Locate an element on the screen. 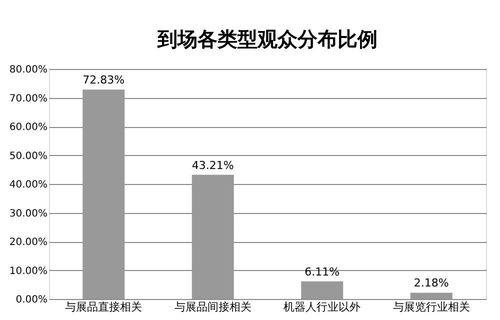  data-label: 43.21% is located at coordinates (213, 165).